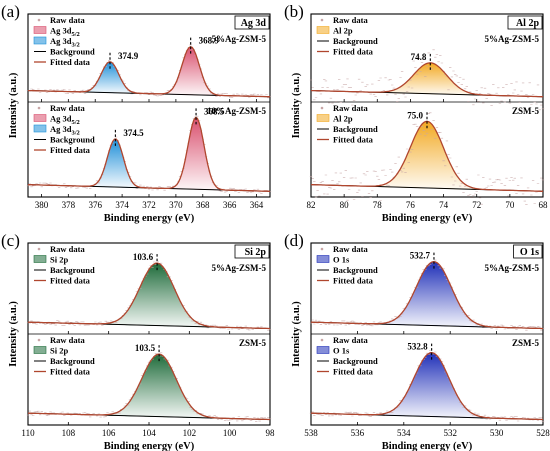  What do you see at coordinates (190, 433) in the screenshot?
I see `x-tick-label: 102` at bounding box center [190, 433].